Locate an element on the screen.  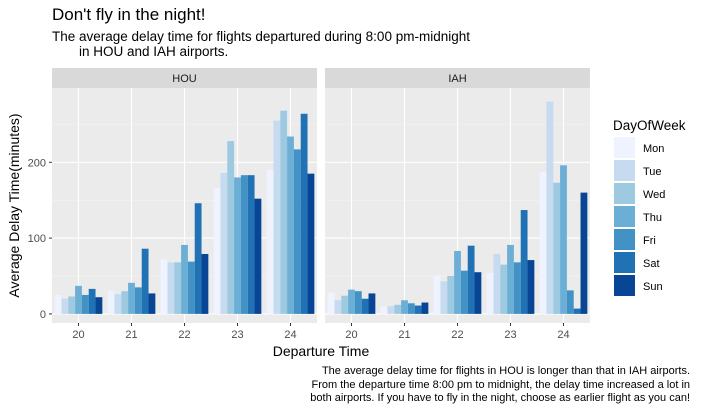
legend-key-fri is located at coordinates (624, 239).